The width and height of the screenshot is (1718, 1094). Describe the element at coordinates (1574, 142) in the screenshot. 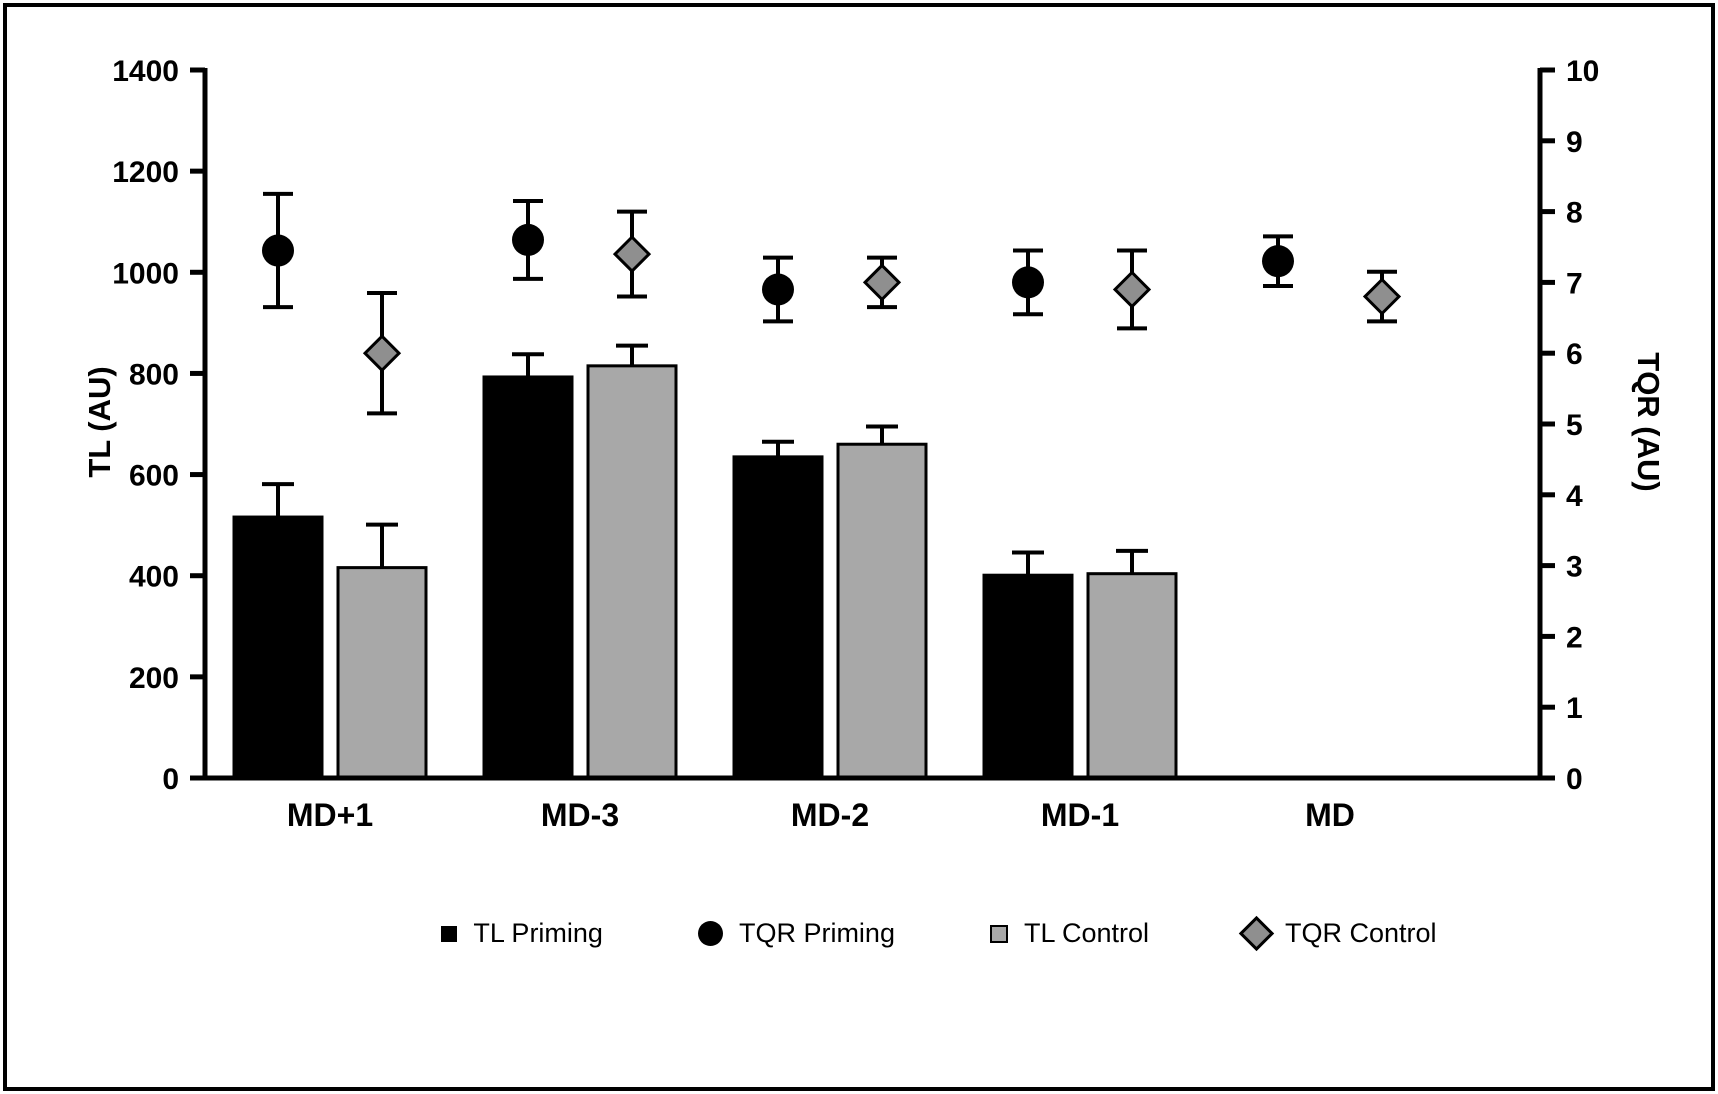

I see `right-tick-label: 9` at that location.